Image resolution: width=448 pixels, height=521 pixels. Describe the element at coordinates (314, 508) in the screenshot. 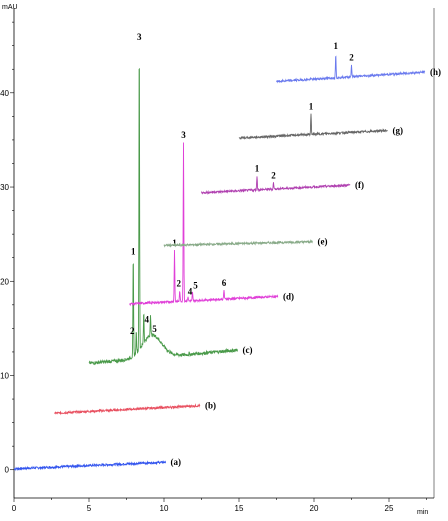

I see `x-tick-label: 20` at that location.